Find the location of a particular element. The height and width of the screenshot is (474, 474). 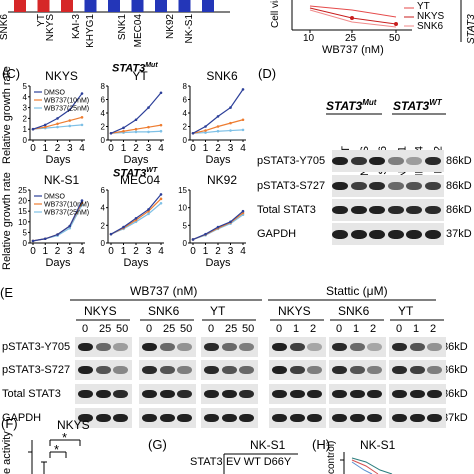

panel-d-row-label: GAPDH is located at coordinates (277, 234).